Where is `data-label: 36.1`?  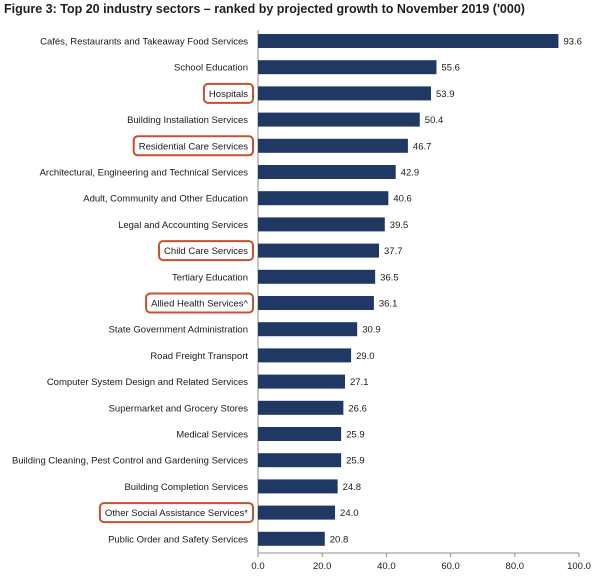 data-label: 36.1 is located at coordinates (388, 304).